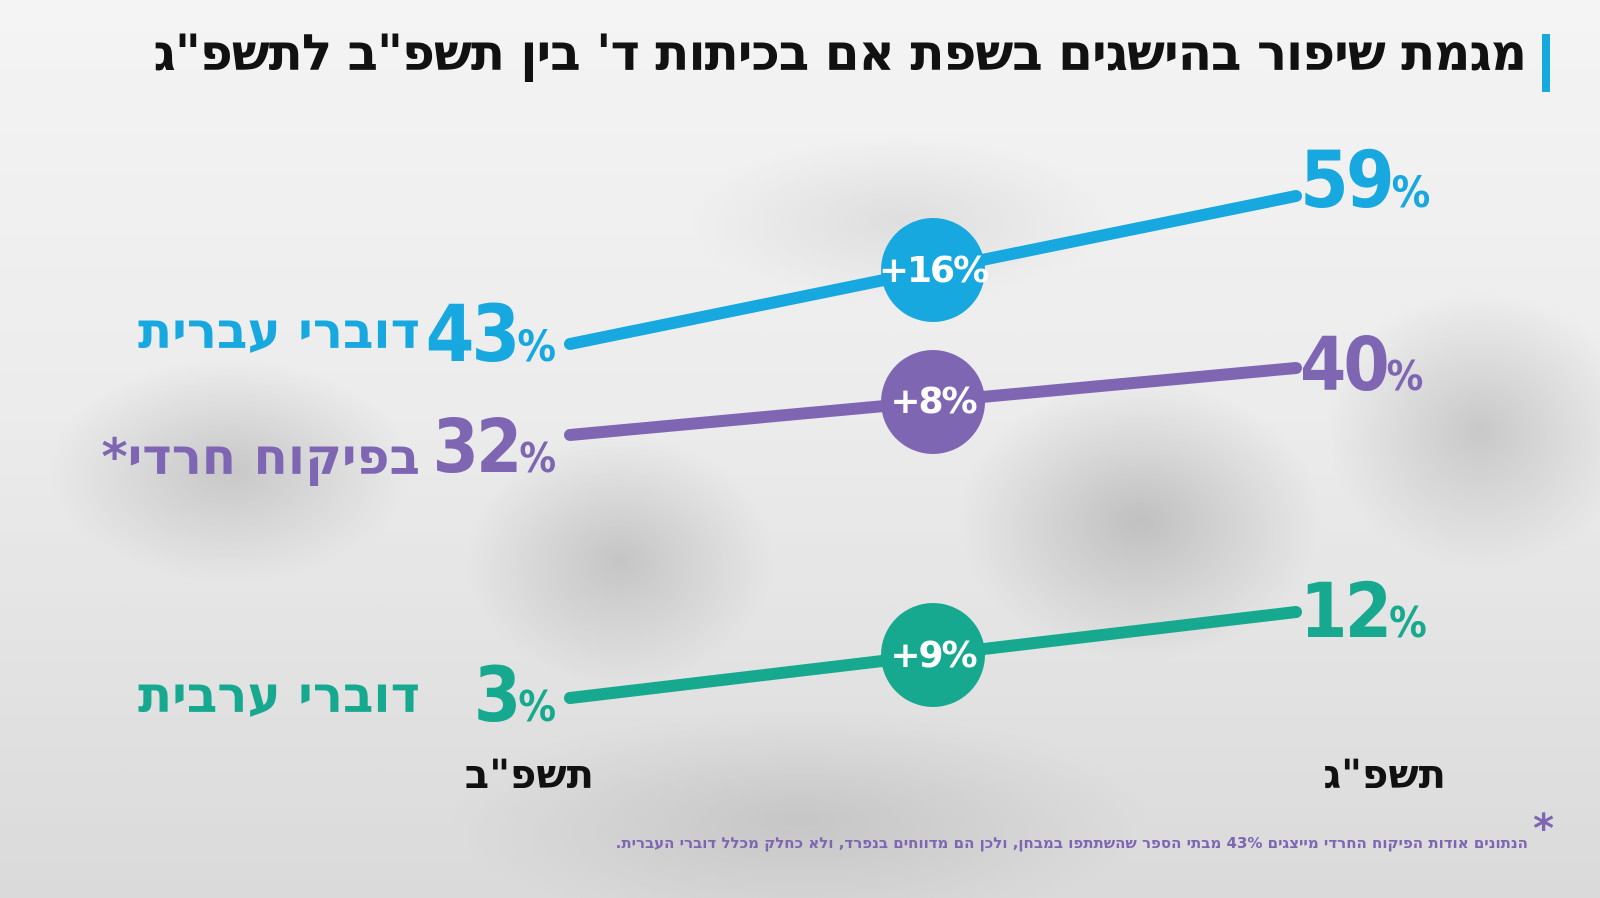  I want to click on series-label-haredi: בפיקוח חרדי*, so click(260, 457).